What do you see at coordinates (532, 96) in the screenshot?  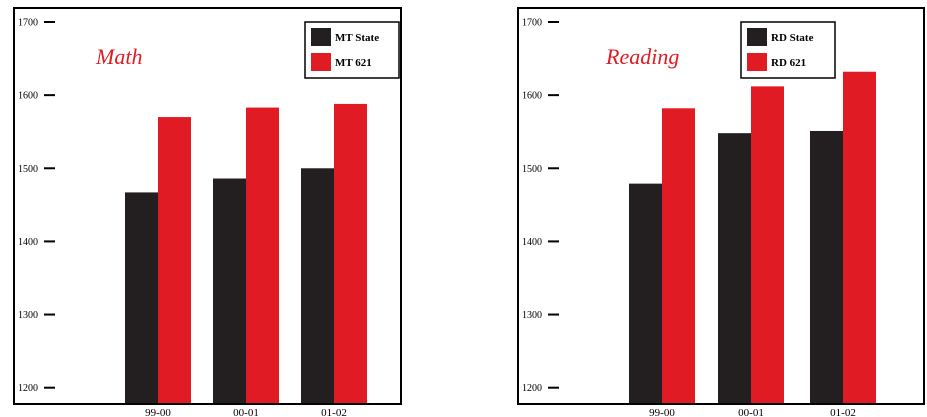 I see `reading-ytick-label: 1600` at bounding box center [532, 96].